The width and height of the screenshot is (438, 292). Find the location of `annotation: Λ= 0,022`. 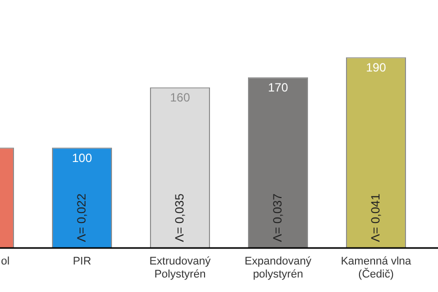

annotation: Λ= 0,022 is located at coordinates (81, 217).